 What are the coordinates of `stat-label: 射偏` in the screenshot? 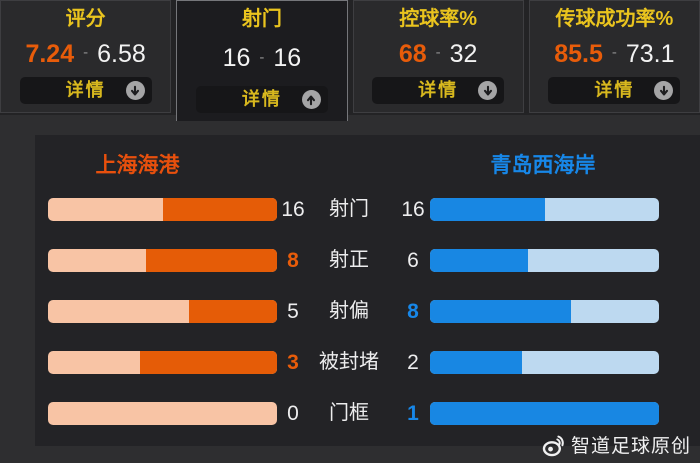 It's located at (349, 311).